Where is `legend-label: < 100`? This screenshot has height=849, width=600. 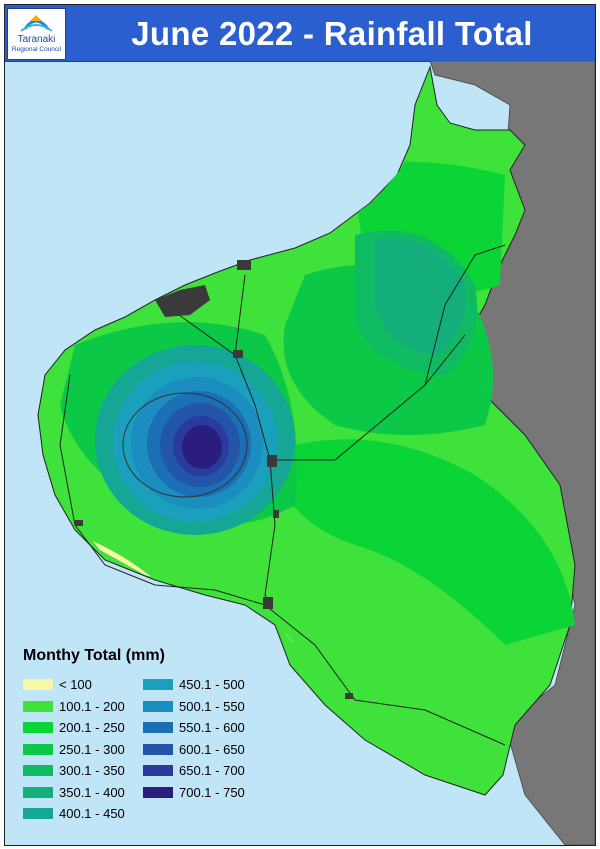
legend-label: < 100 is located at coordinates (75, 684).